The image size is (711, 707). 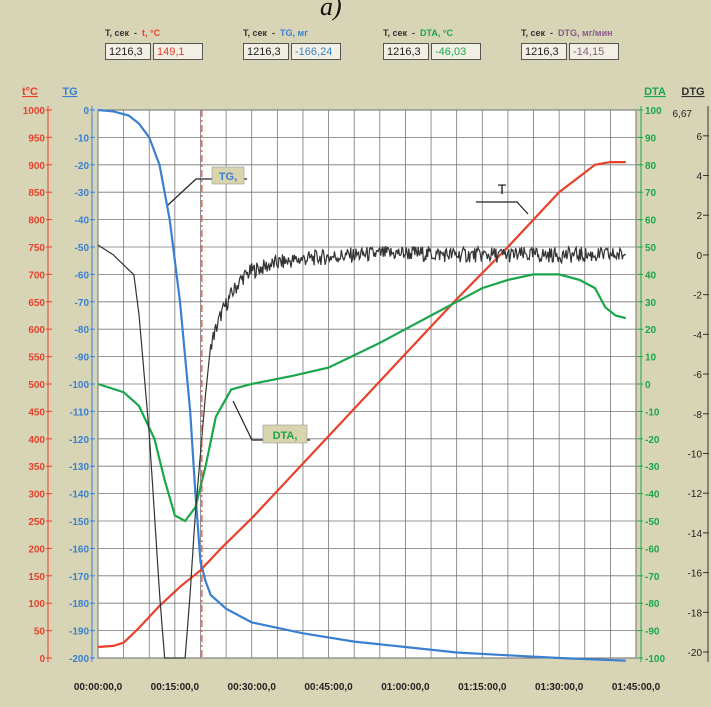 What do you see at coordinates (585, 33) in the screenshot?
I see `readout-param-label: DTG, мг/мин` at bounding box center [585, 33].